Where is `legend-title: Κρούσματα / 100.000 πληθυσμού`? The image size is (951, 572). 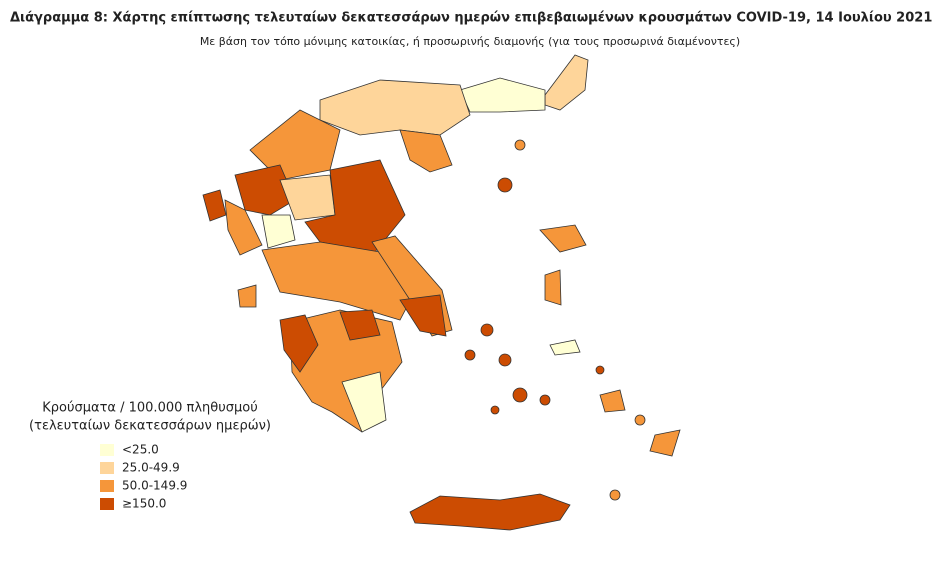 legend-title: Κρούσματα / 100.000 πληθυσμού is located at coordinates (149, 408).